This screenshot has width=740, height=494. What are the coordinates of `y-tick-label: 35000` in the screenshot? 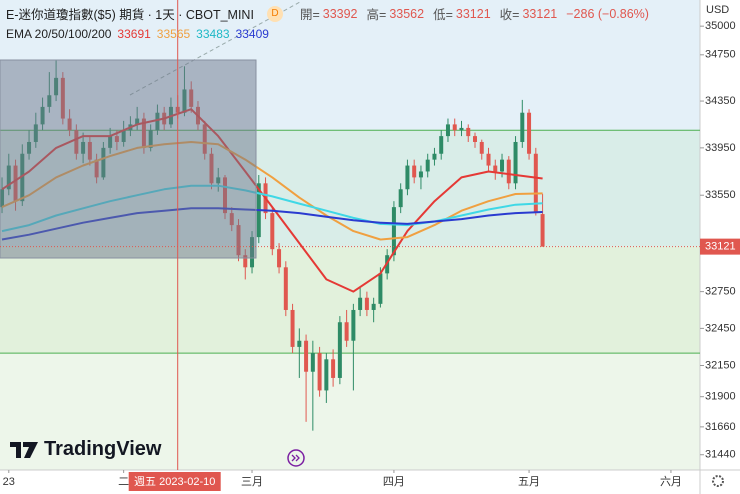 It's located at (720, 26).